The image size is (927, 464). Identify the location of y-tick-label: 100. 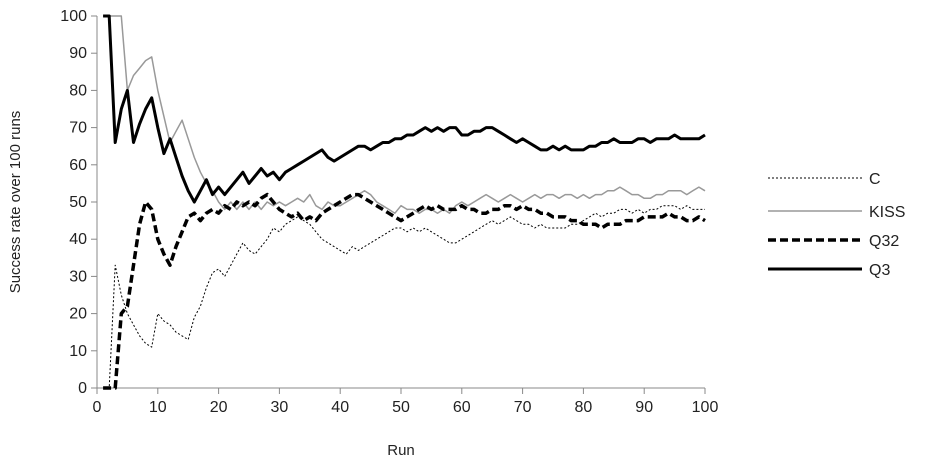
(73, 16).